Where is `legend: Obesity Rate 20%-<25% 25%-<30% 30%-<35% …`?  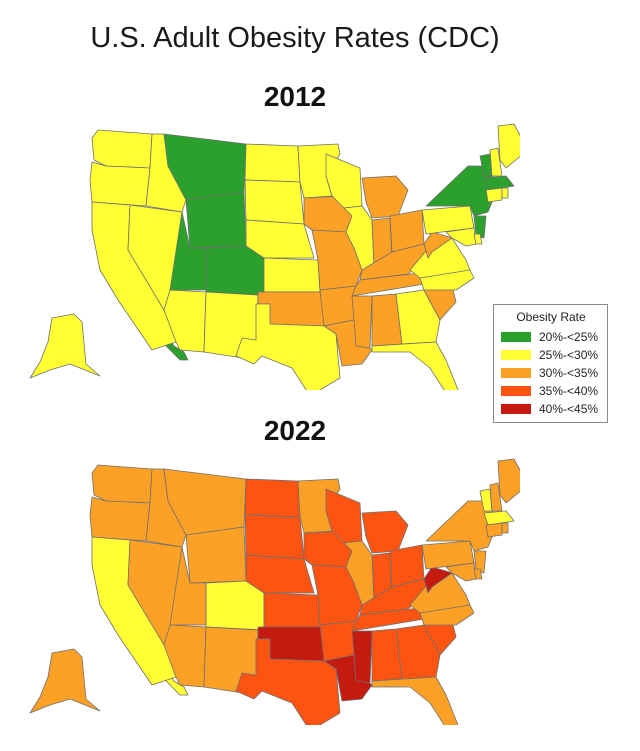 legend: Obesity Rate 20%-<25% 25%-<30% 30%-<35% … is located at coordinates (550, 363).